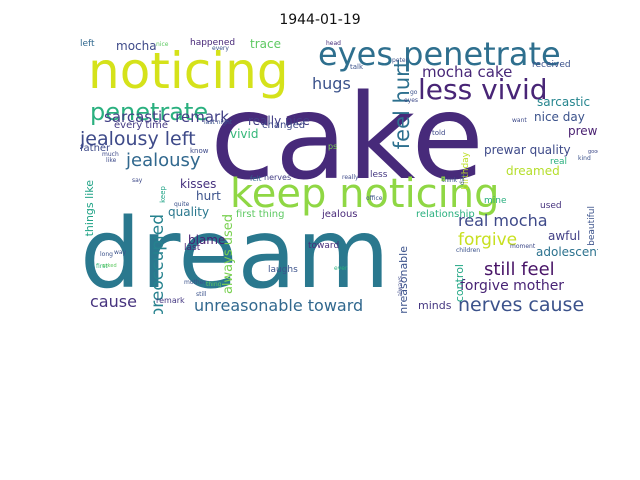 The height and width of the screenshot is (480, 640). Describe the element at coordinates (199, 151) in the screenshot. I see `cloud-word: know` at that location.